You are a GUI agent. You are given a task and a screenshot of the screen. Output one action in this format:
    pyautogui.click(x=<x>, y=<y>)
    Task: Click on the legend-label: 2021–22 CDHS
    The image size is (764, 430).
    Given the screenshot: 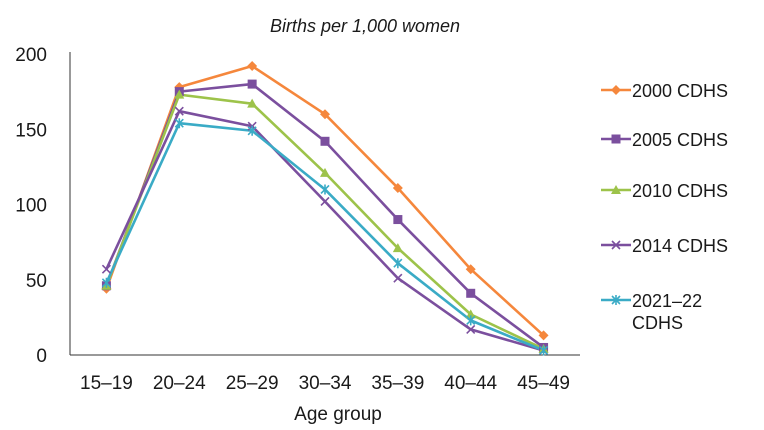 What is the action you would take?
    pyautogui.click(x=667, y=312)
    